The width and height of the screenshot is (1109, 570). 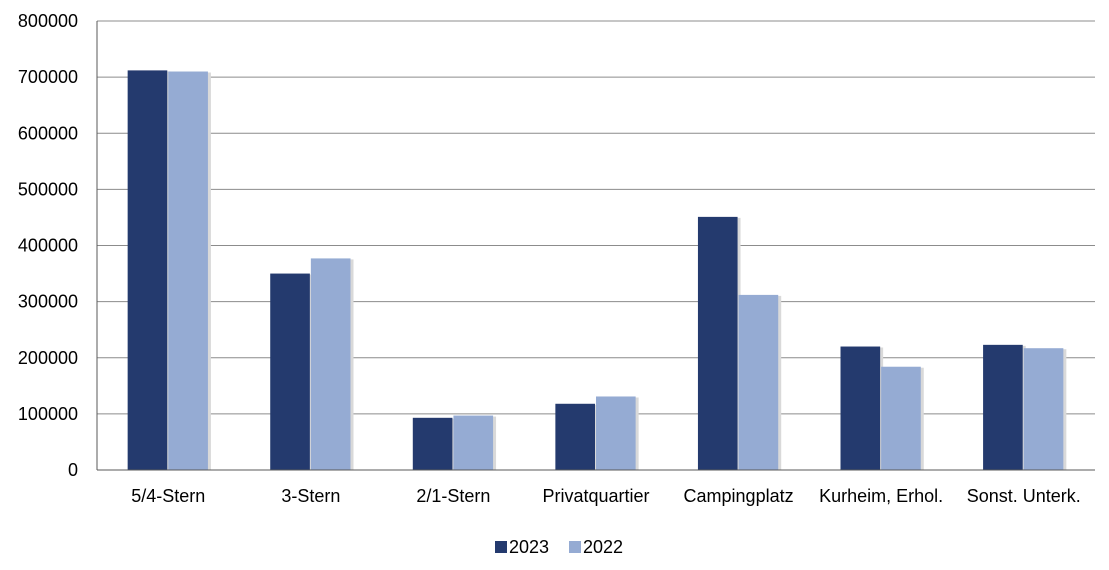 What do you see at coordinates (529, 547) in the screenshot?
I see `legend-label: 2023` at bounding box center [529, 547].